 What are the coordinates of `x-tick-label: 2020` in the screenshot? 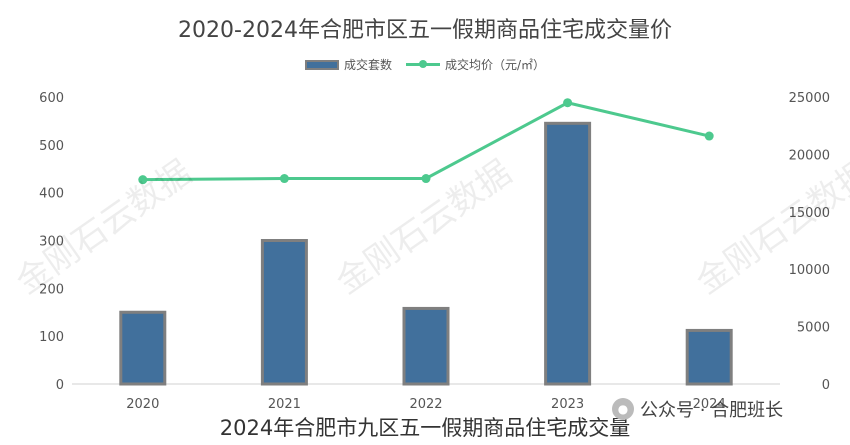 It's located at (142, 404).